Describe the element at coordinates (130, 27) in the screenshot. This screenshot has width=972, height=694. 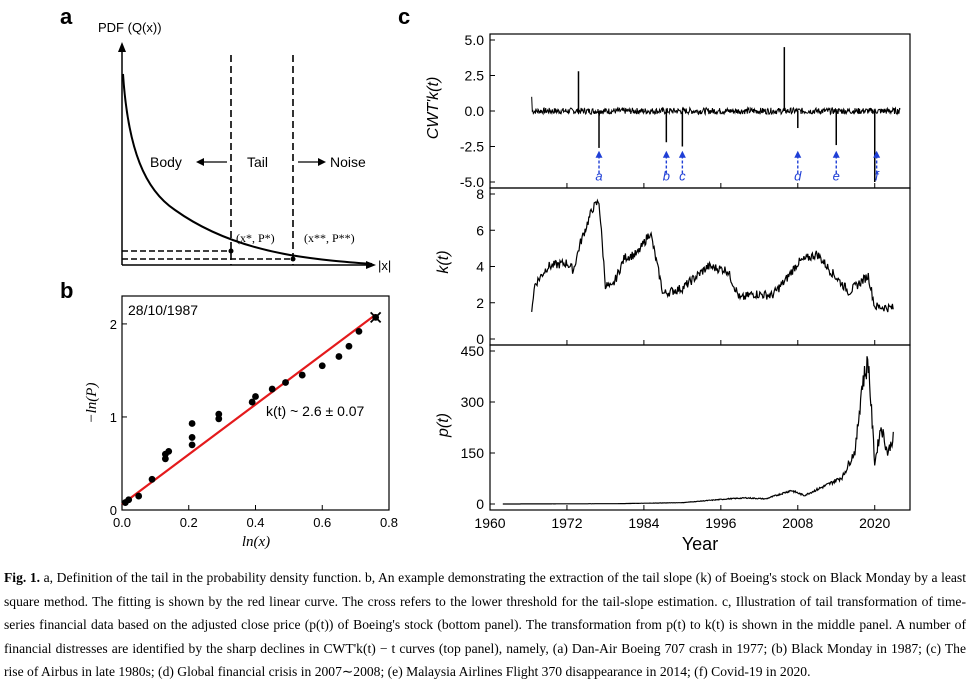
I see `panel-a-y-label: PDF (Q(x))` at that location.